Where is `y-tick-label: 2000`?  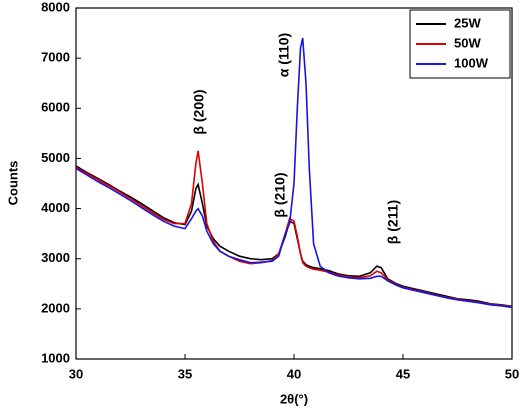
y-tick-label: 2000 is located at coordinates (55, 307).